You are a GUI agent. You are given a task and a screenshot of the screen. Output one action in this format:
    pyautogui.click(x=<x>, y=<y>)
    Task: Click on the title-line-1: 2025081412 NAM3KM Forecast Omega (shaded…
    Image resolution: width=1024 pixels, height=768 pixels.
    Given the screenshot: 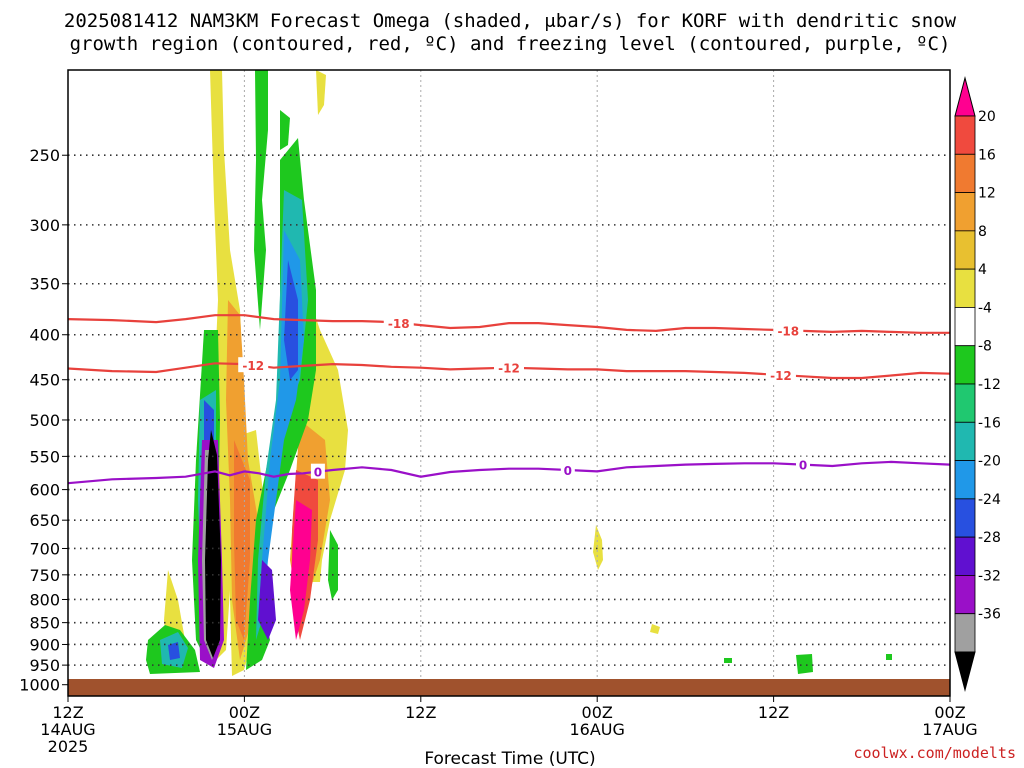 What is the action you would take?
    pyautogui.click(x=510, y=21)
    